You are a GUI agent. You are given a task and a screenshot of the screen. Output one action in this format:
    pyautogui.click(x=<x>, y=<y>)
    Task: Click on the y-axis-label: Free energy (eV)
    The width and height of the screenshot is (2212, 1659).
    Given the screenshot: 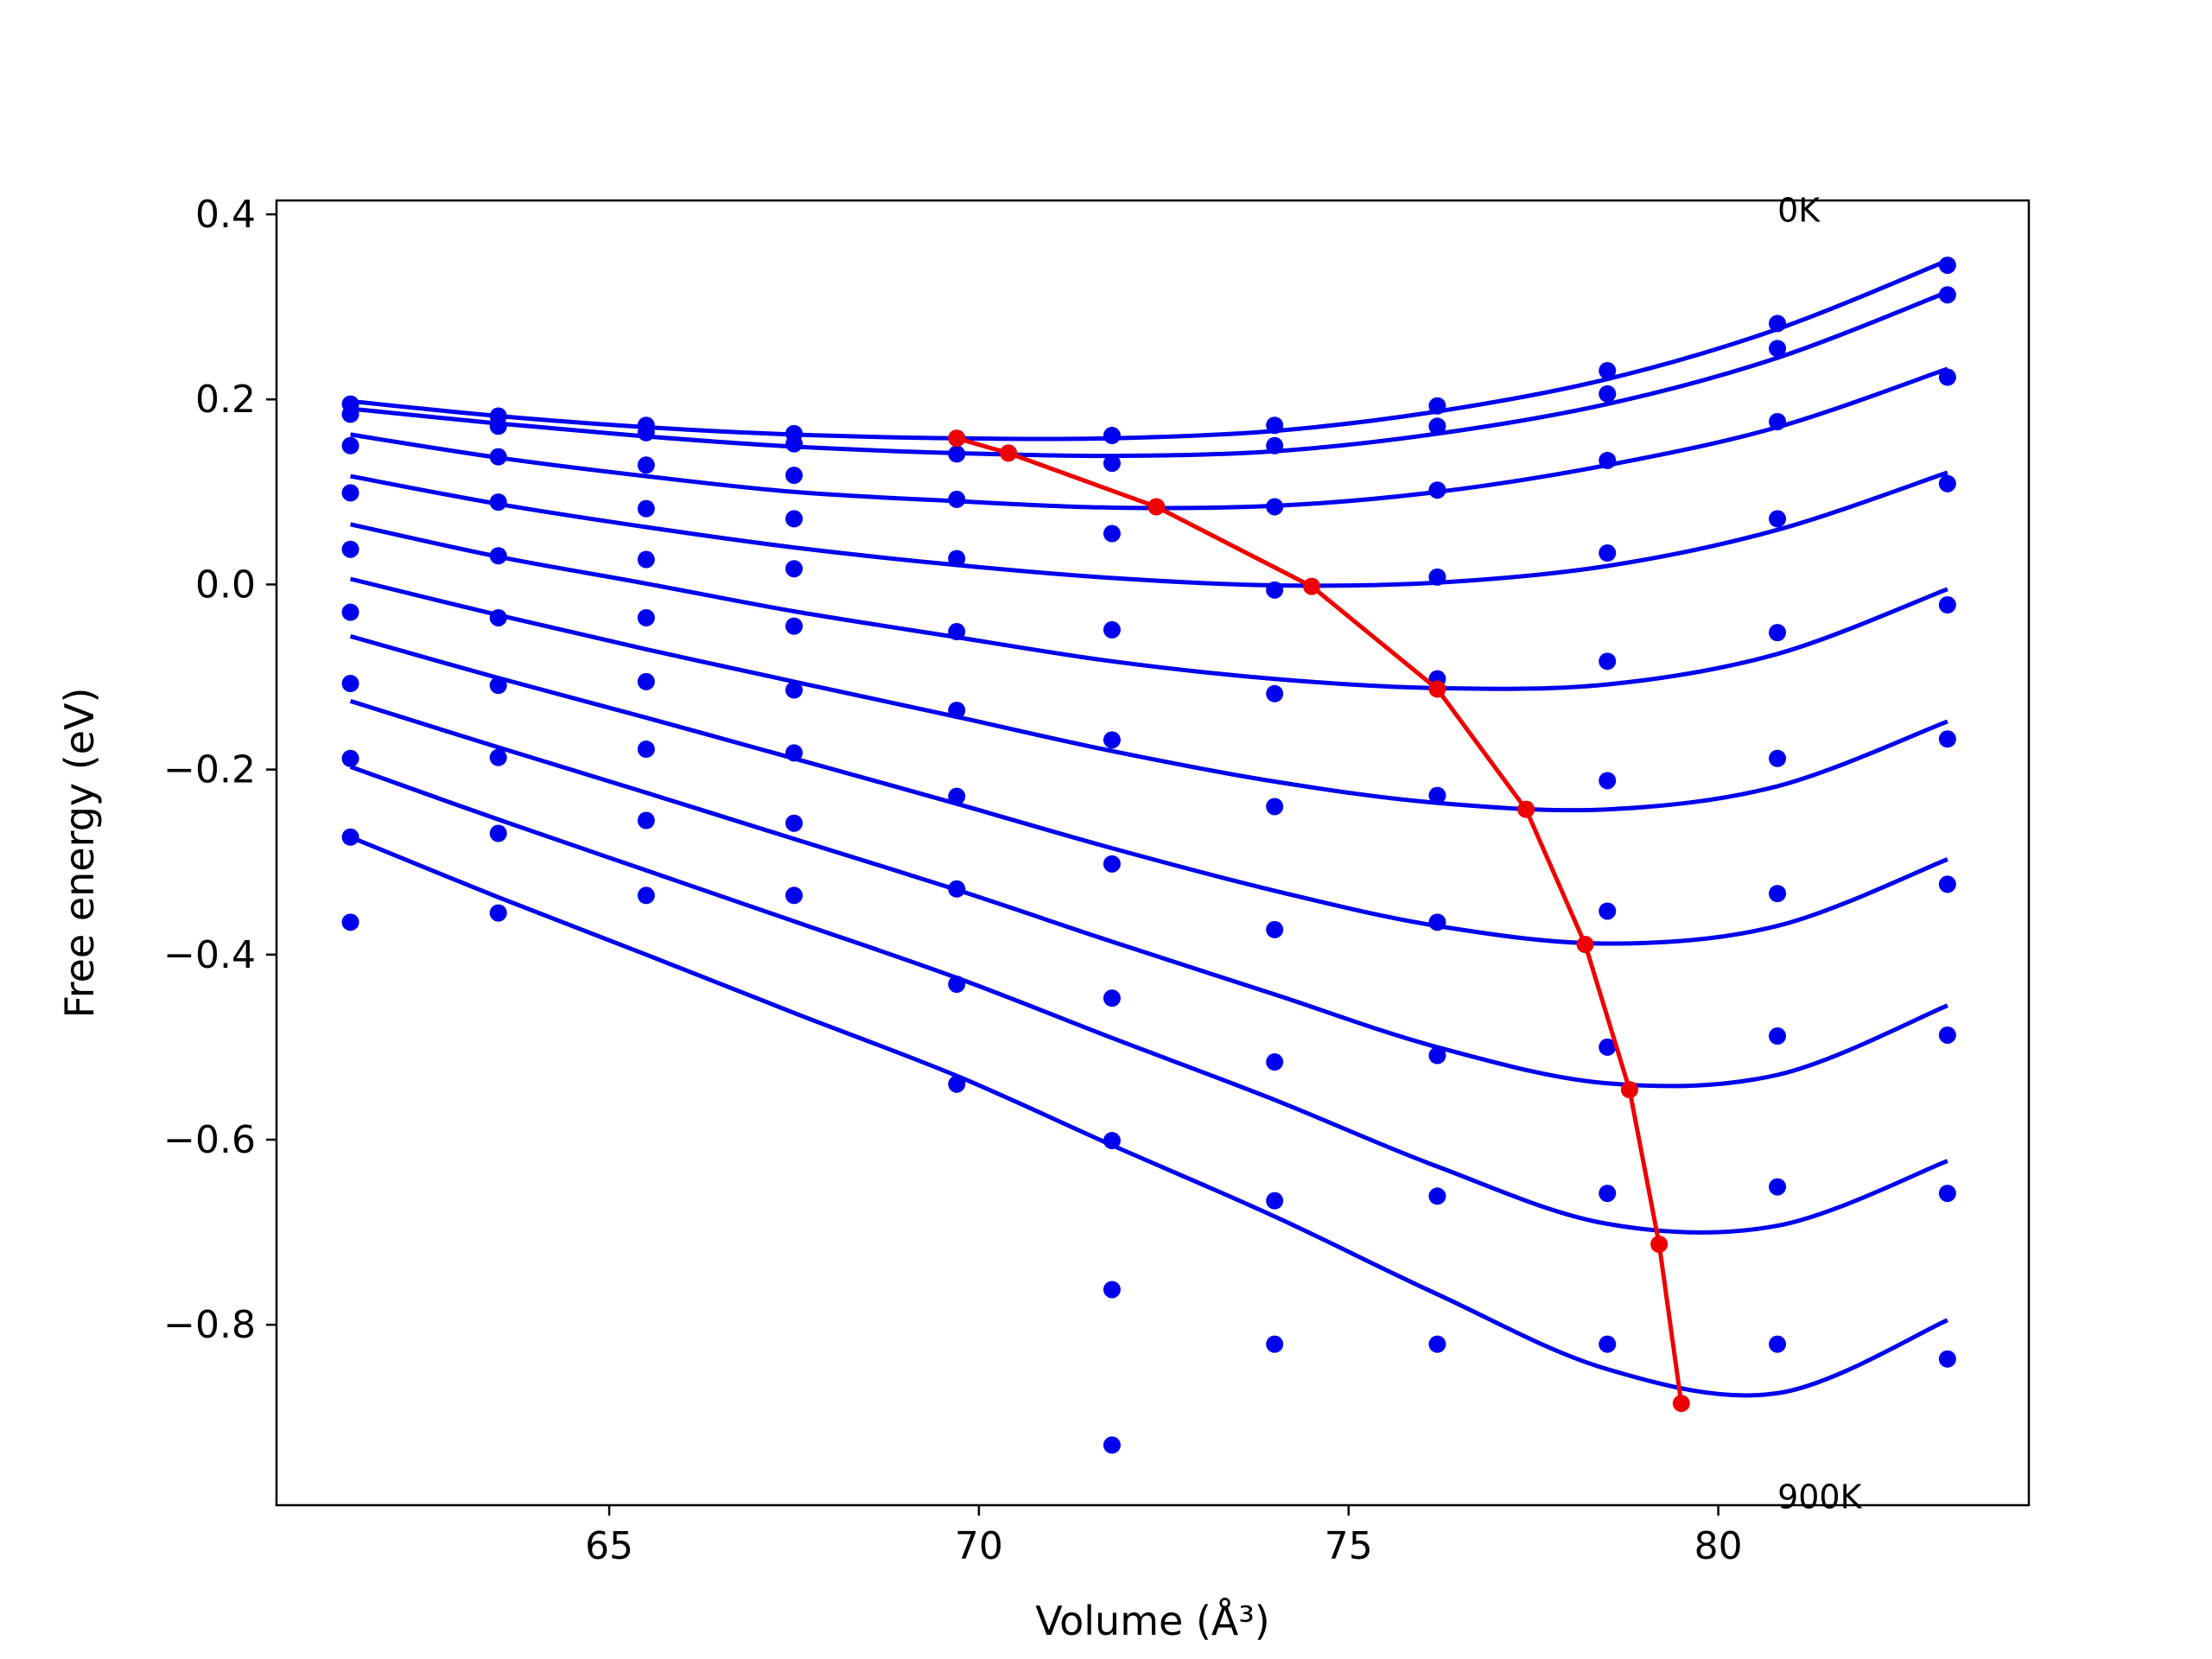 What is the action you would take?
    pyautogui.click(x=79, y=853)
    